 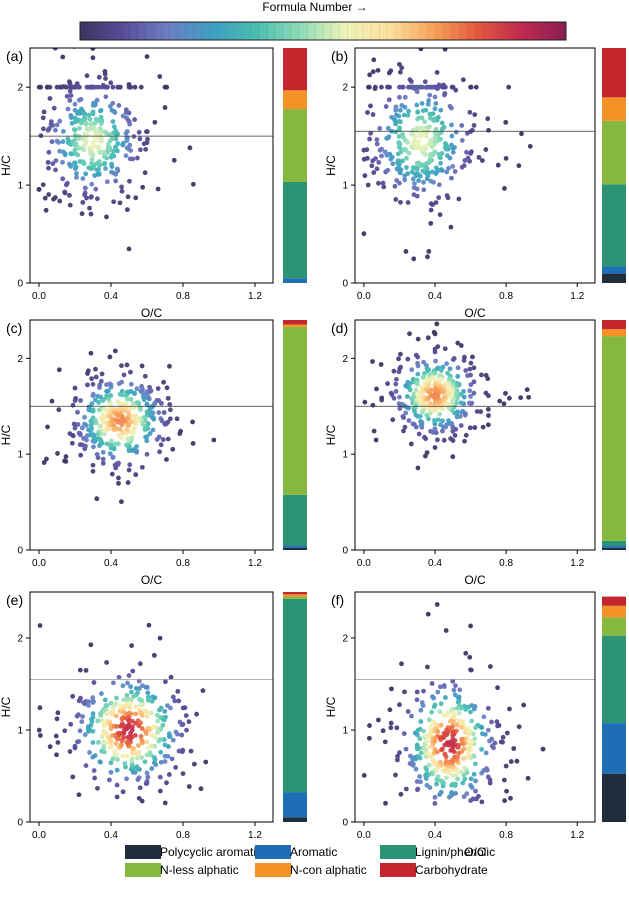 I want to click on x-tick-label: 1.2, so click(x=577, y=563).